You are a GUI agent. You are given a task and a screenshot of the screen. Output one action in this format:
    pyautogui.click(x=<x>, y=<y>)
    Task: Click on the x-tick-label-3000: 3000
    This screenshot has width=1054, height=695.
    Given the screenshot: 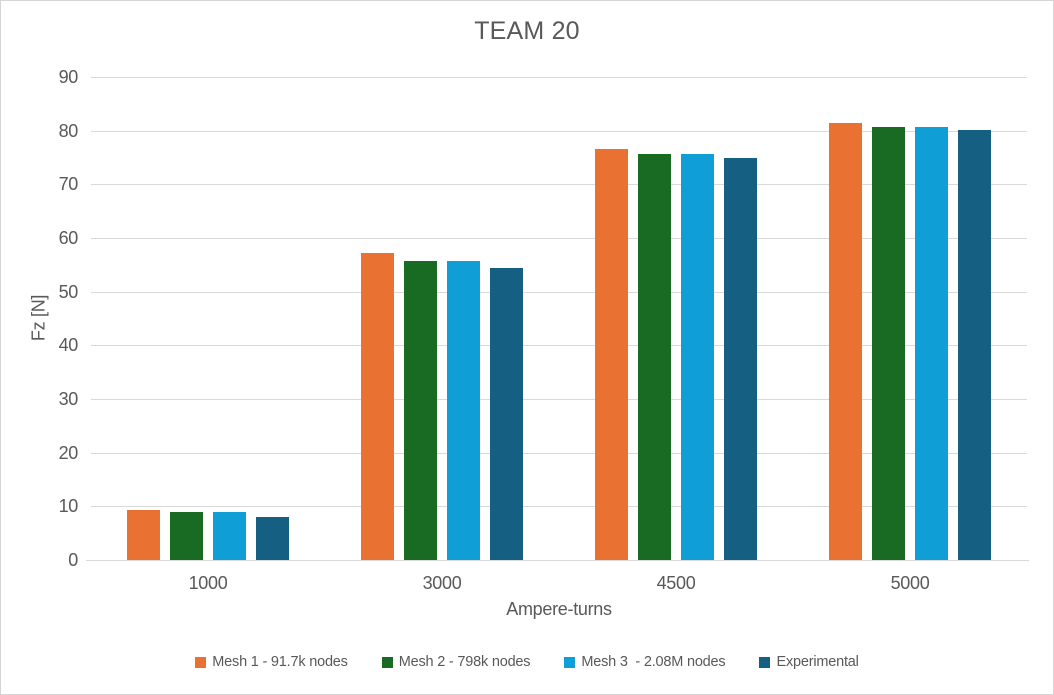 What is the action you would take?
    pyautogui.click(x=442, y=583)
    